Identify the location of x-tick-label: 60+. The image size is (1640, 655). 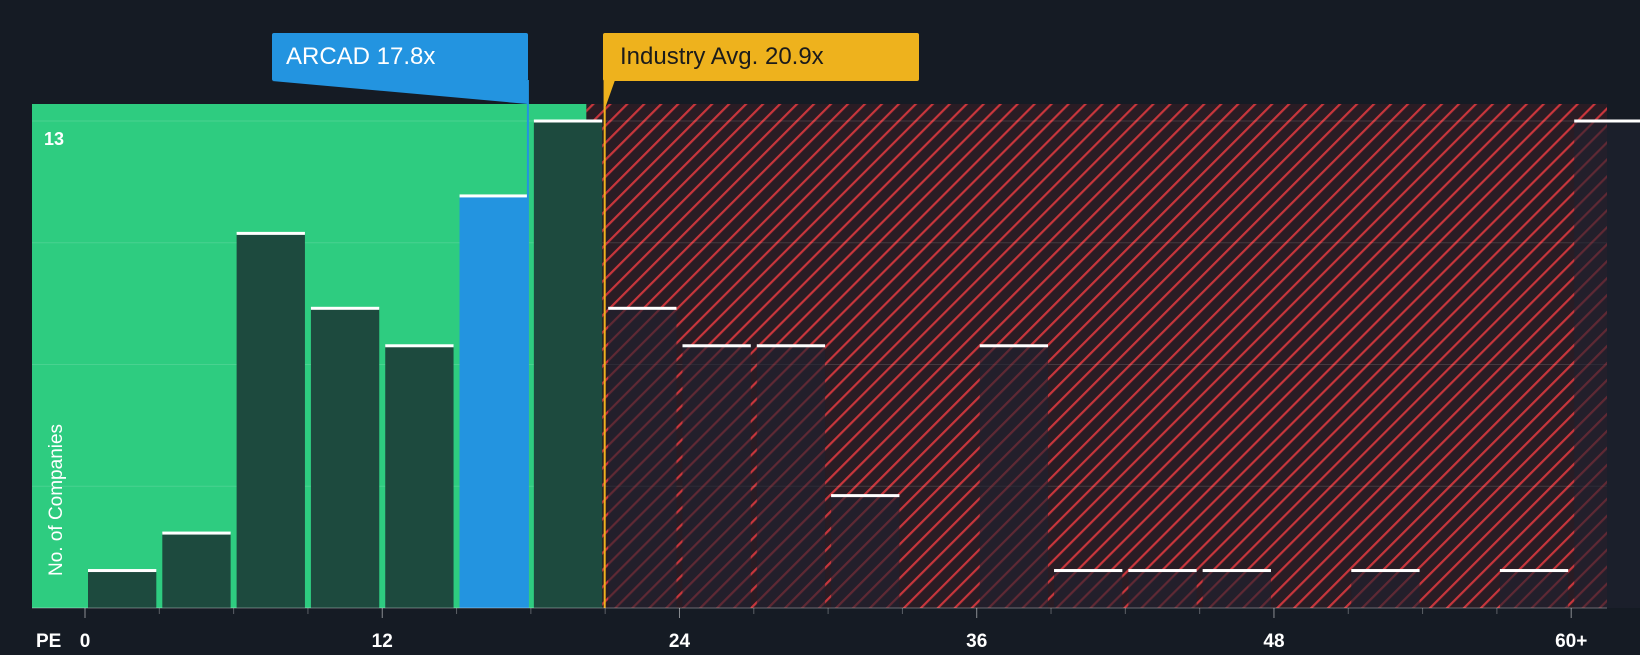
(1571, 640).